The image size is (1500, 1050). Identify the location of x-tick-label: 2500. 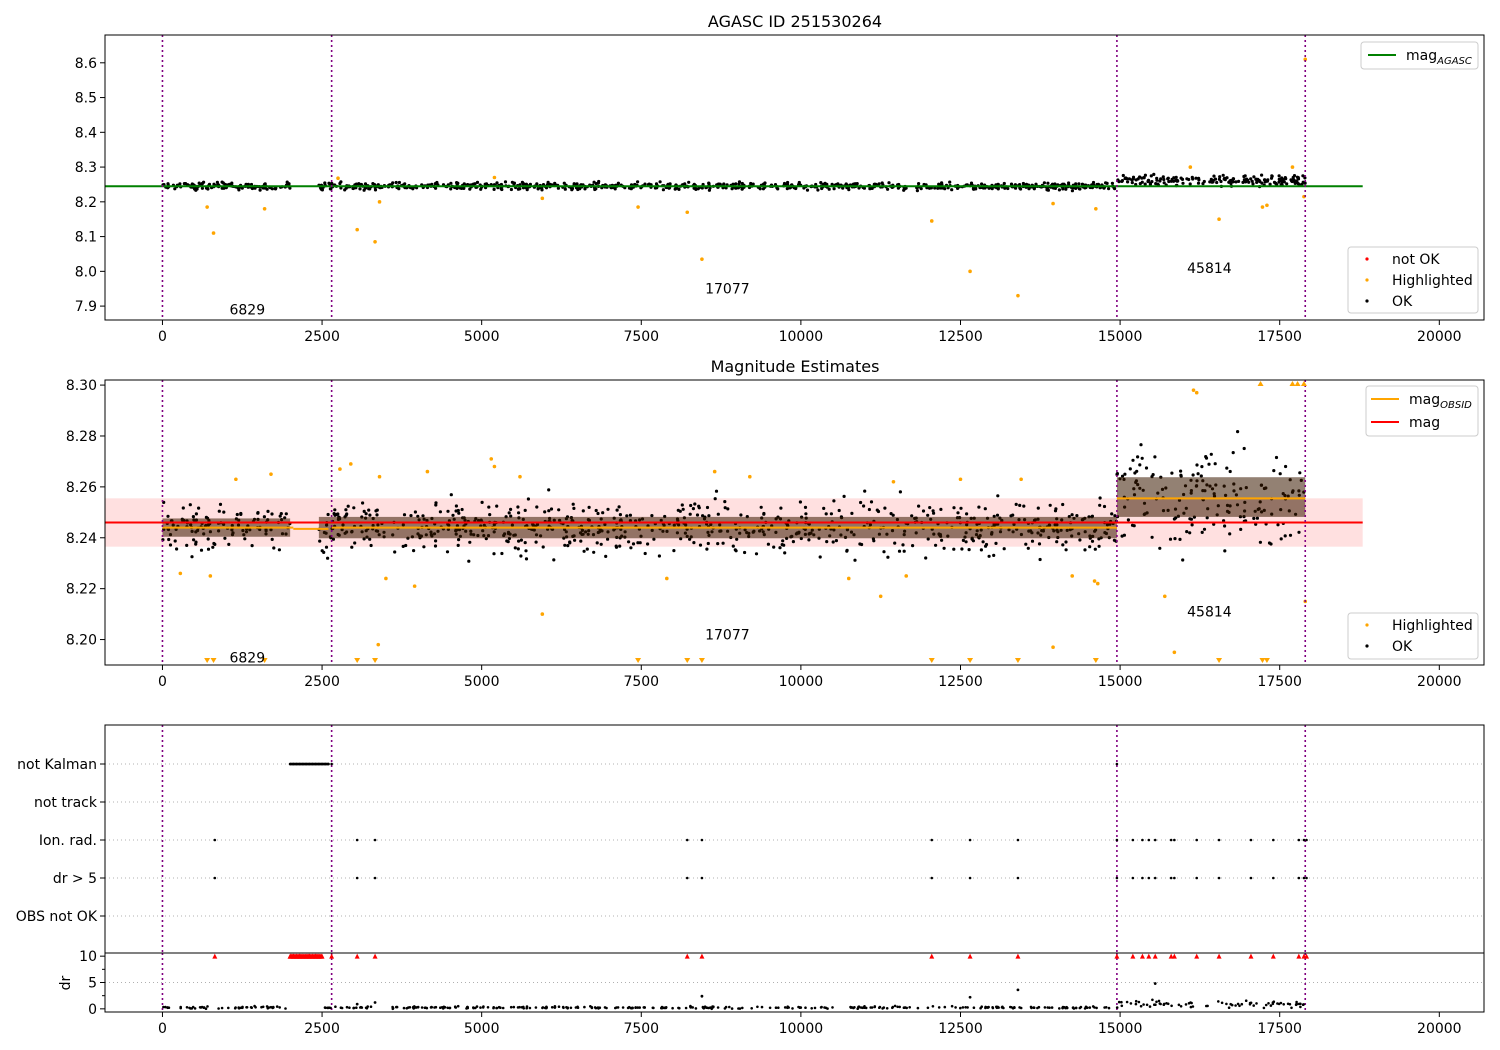
(322, 1029).